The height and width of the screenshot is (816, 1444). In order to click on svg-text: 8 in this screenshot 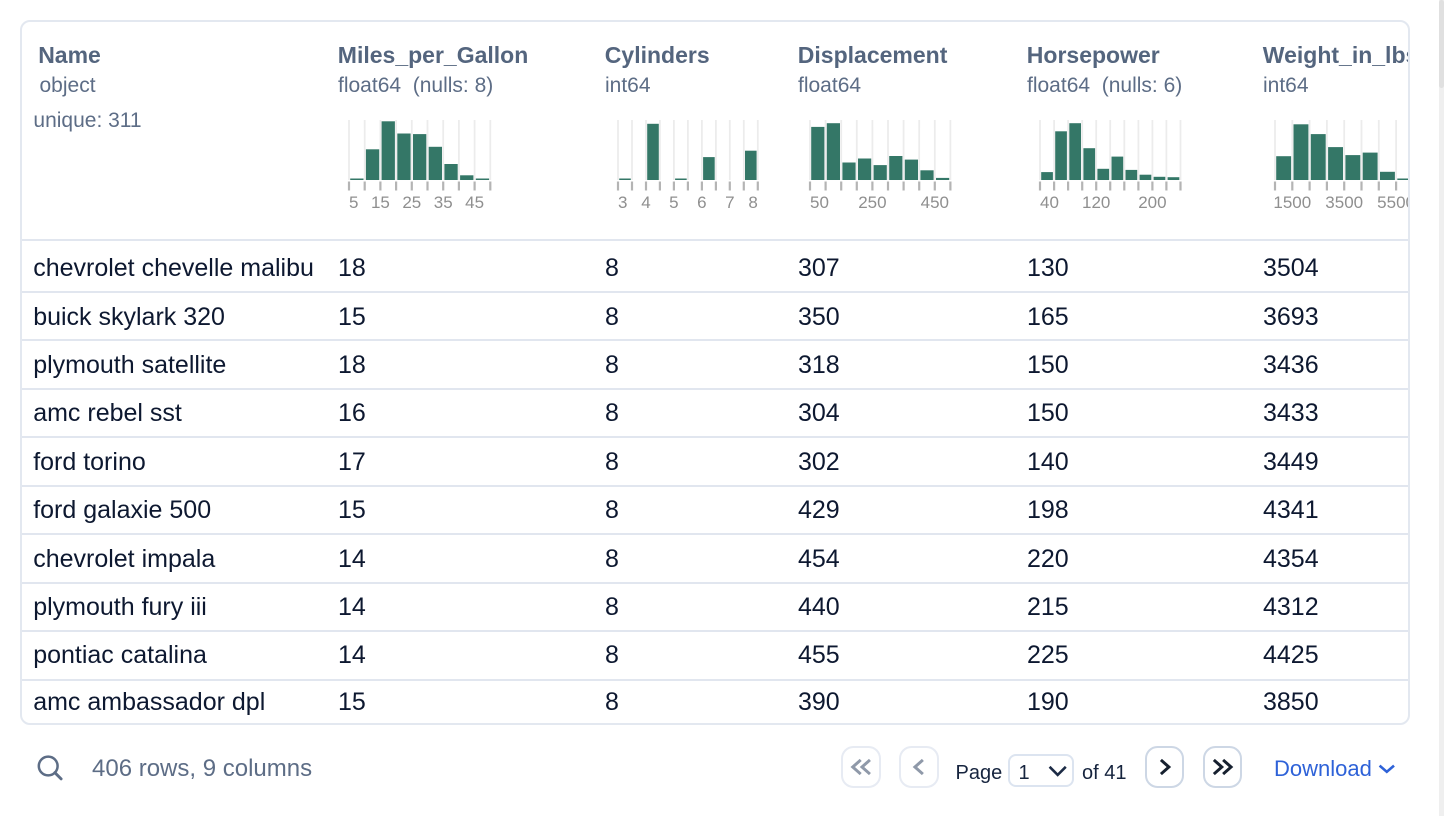, I will do `click(752, 202)`.